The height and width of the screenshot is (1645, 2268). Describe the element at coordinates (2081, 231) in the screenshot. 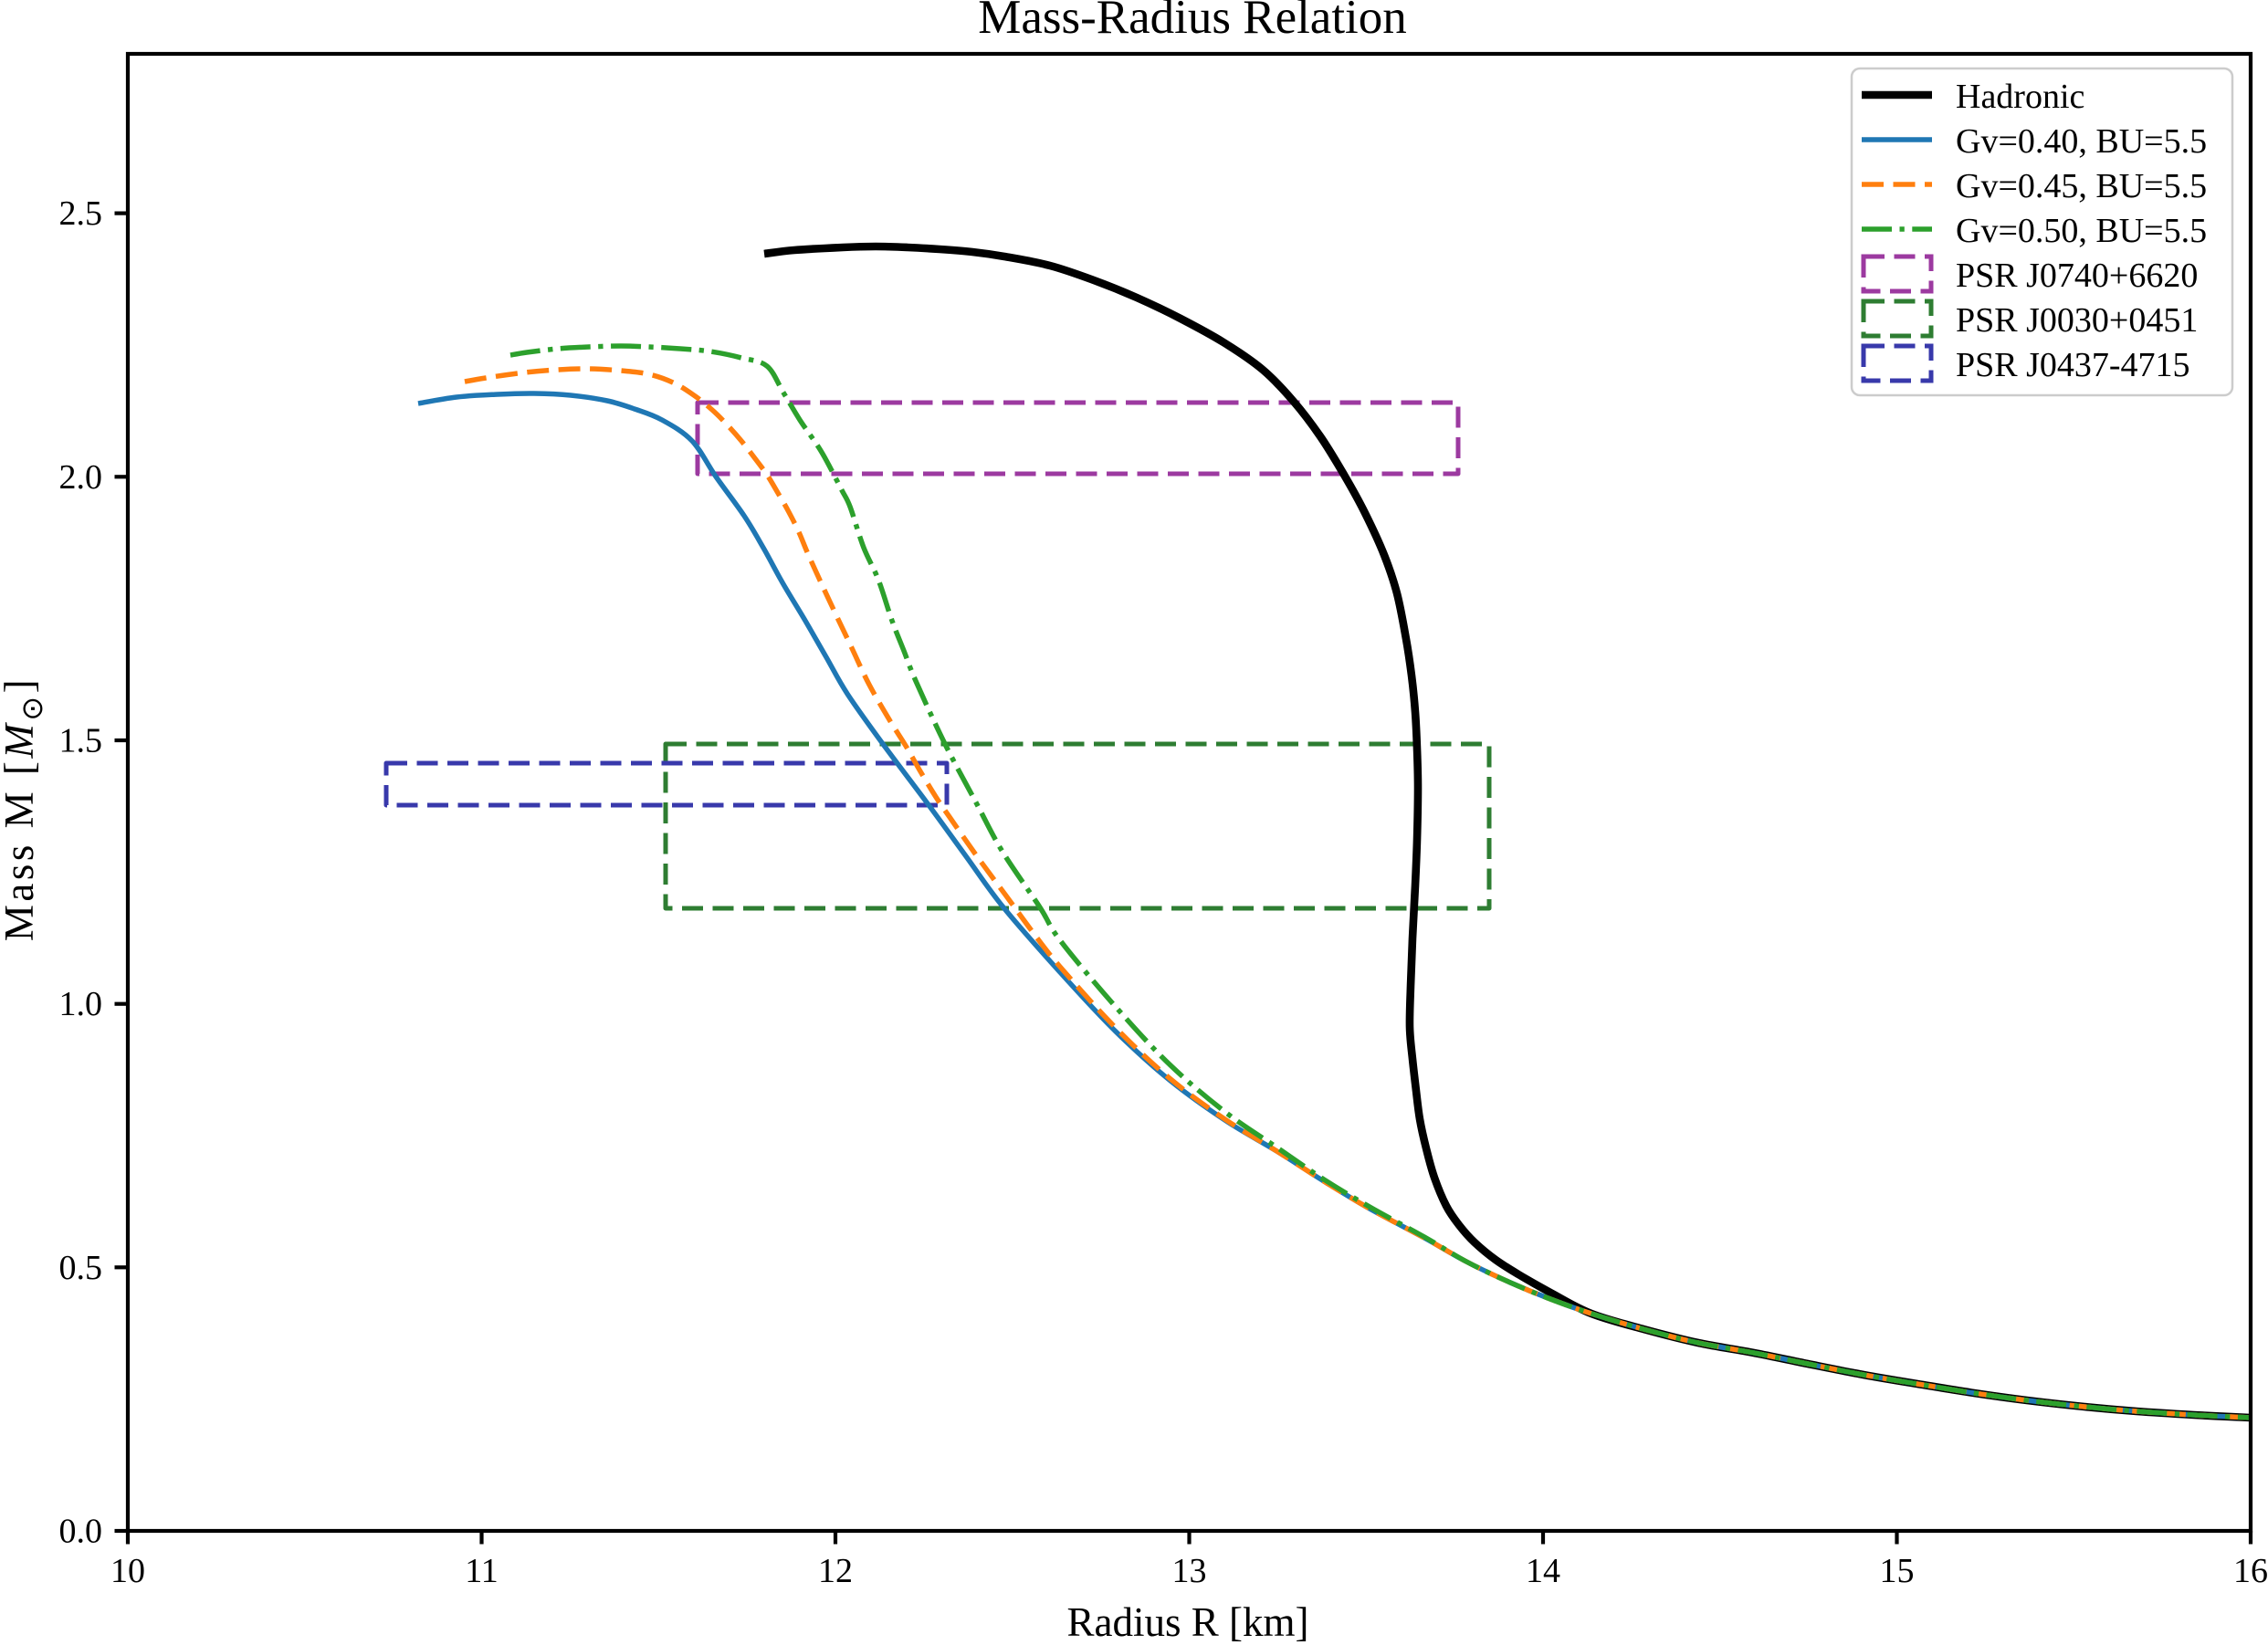

I see `svg-text: Gv=0.50, BU=5.5` at that location.